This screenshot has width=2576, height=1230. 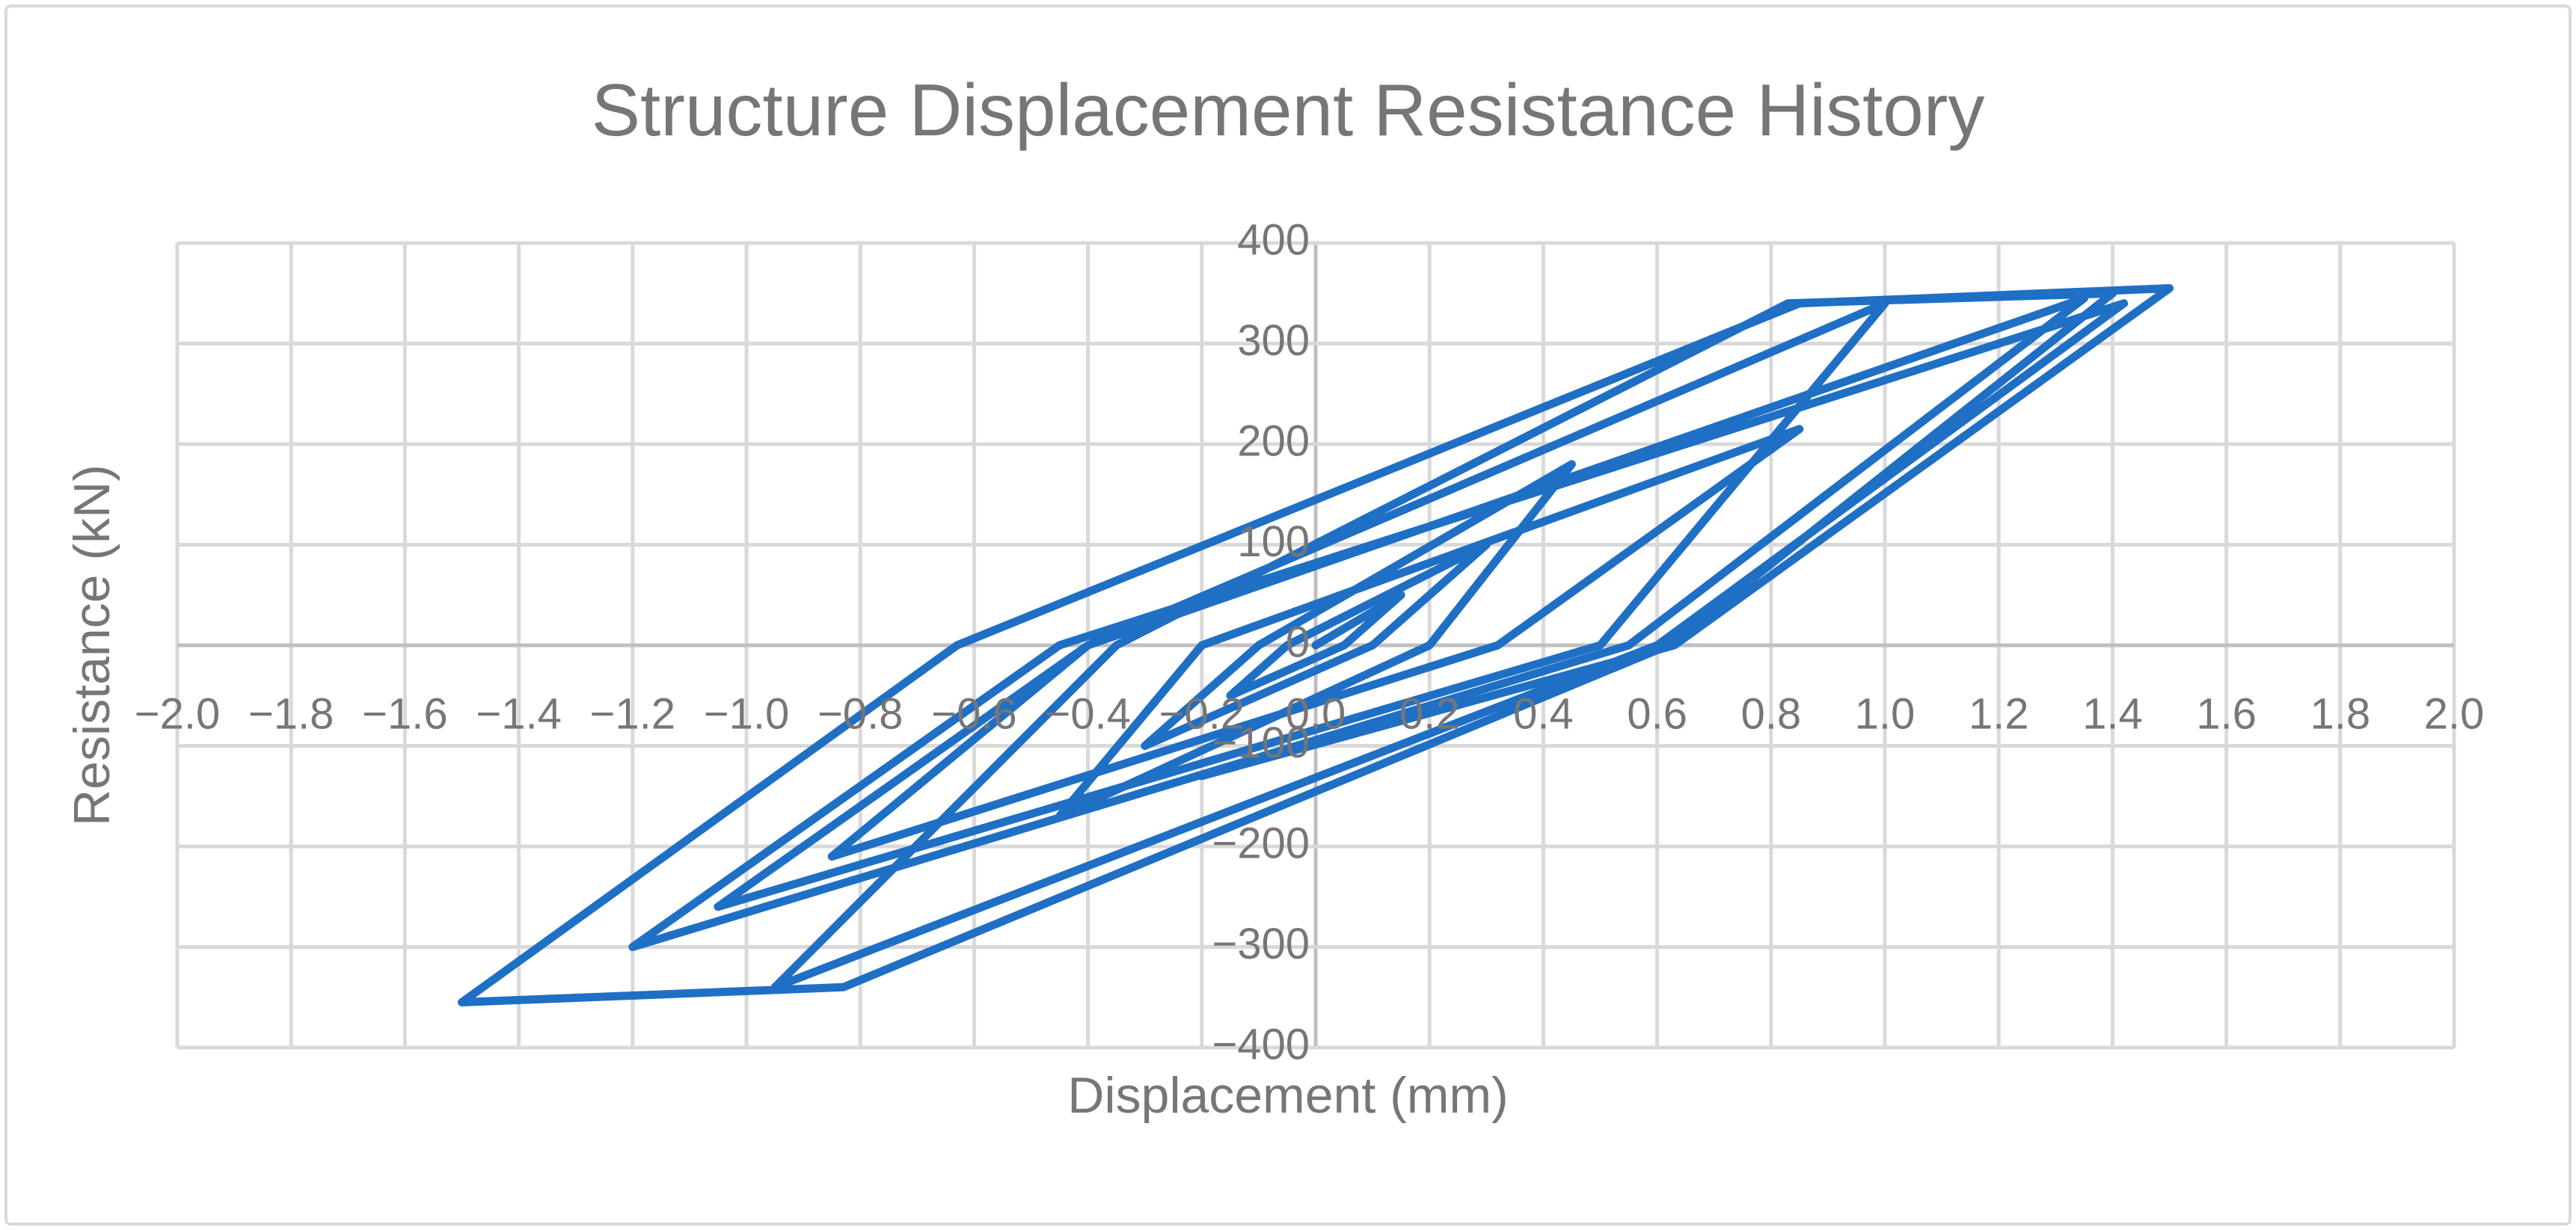 What do you see at coordinates (92, 645) in the screenshot?
I see `y-axis-title: Resistance (kN)` at bounding box center [92, 645].